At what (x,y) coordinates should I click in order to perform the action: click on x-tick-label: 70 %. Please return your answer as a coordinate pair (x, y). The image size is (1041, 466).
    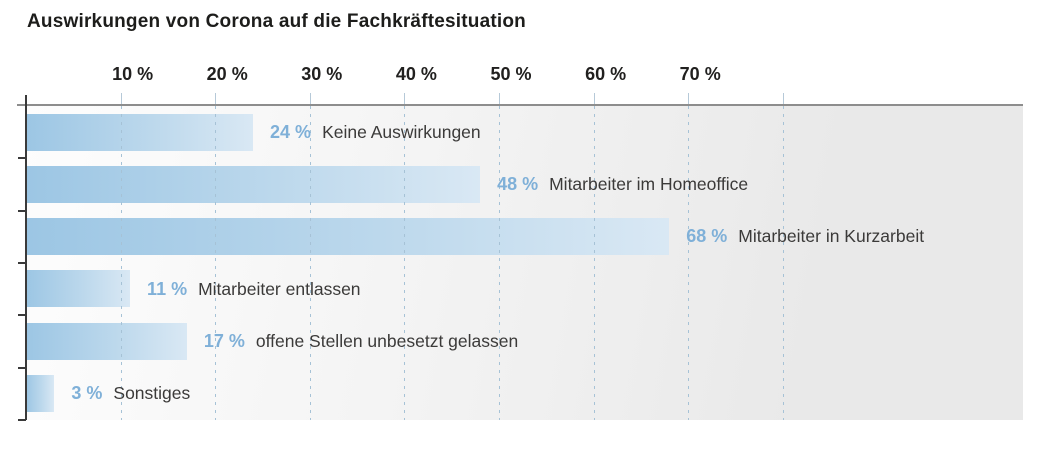
    Looking at the image, I should click on (700, 74).